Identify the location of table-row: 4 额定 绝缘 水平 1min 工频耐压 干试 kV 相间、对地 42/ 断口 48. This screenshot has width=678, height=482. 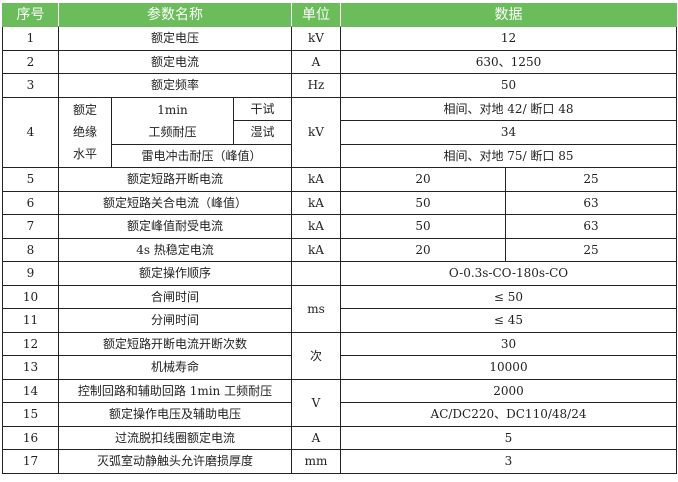
(339, 132).